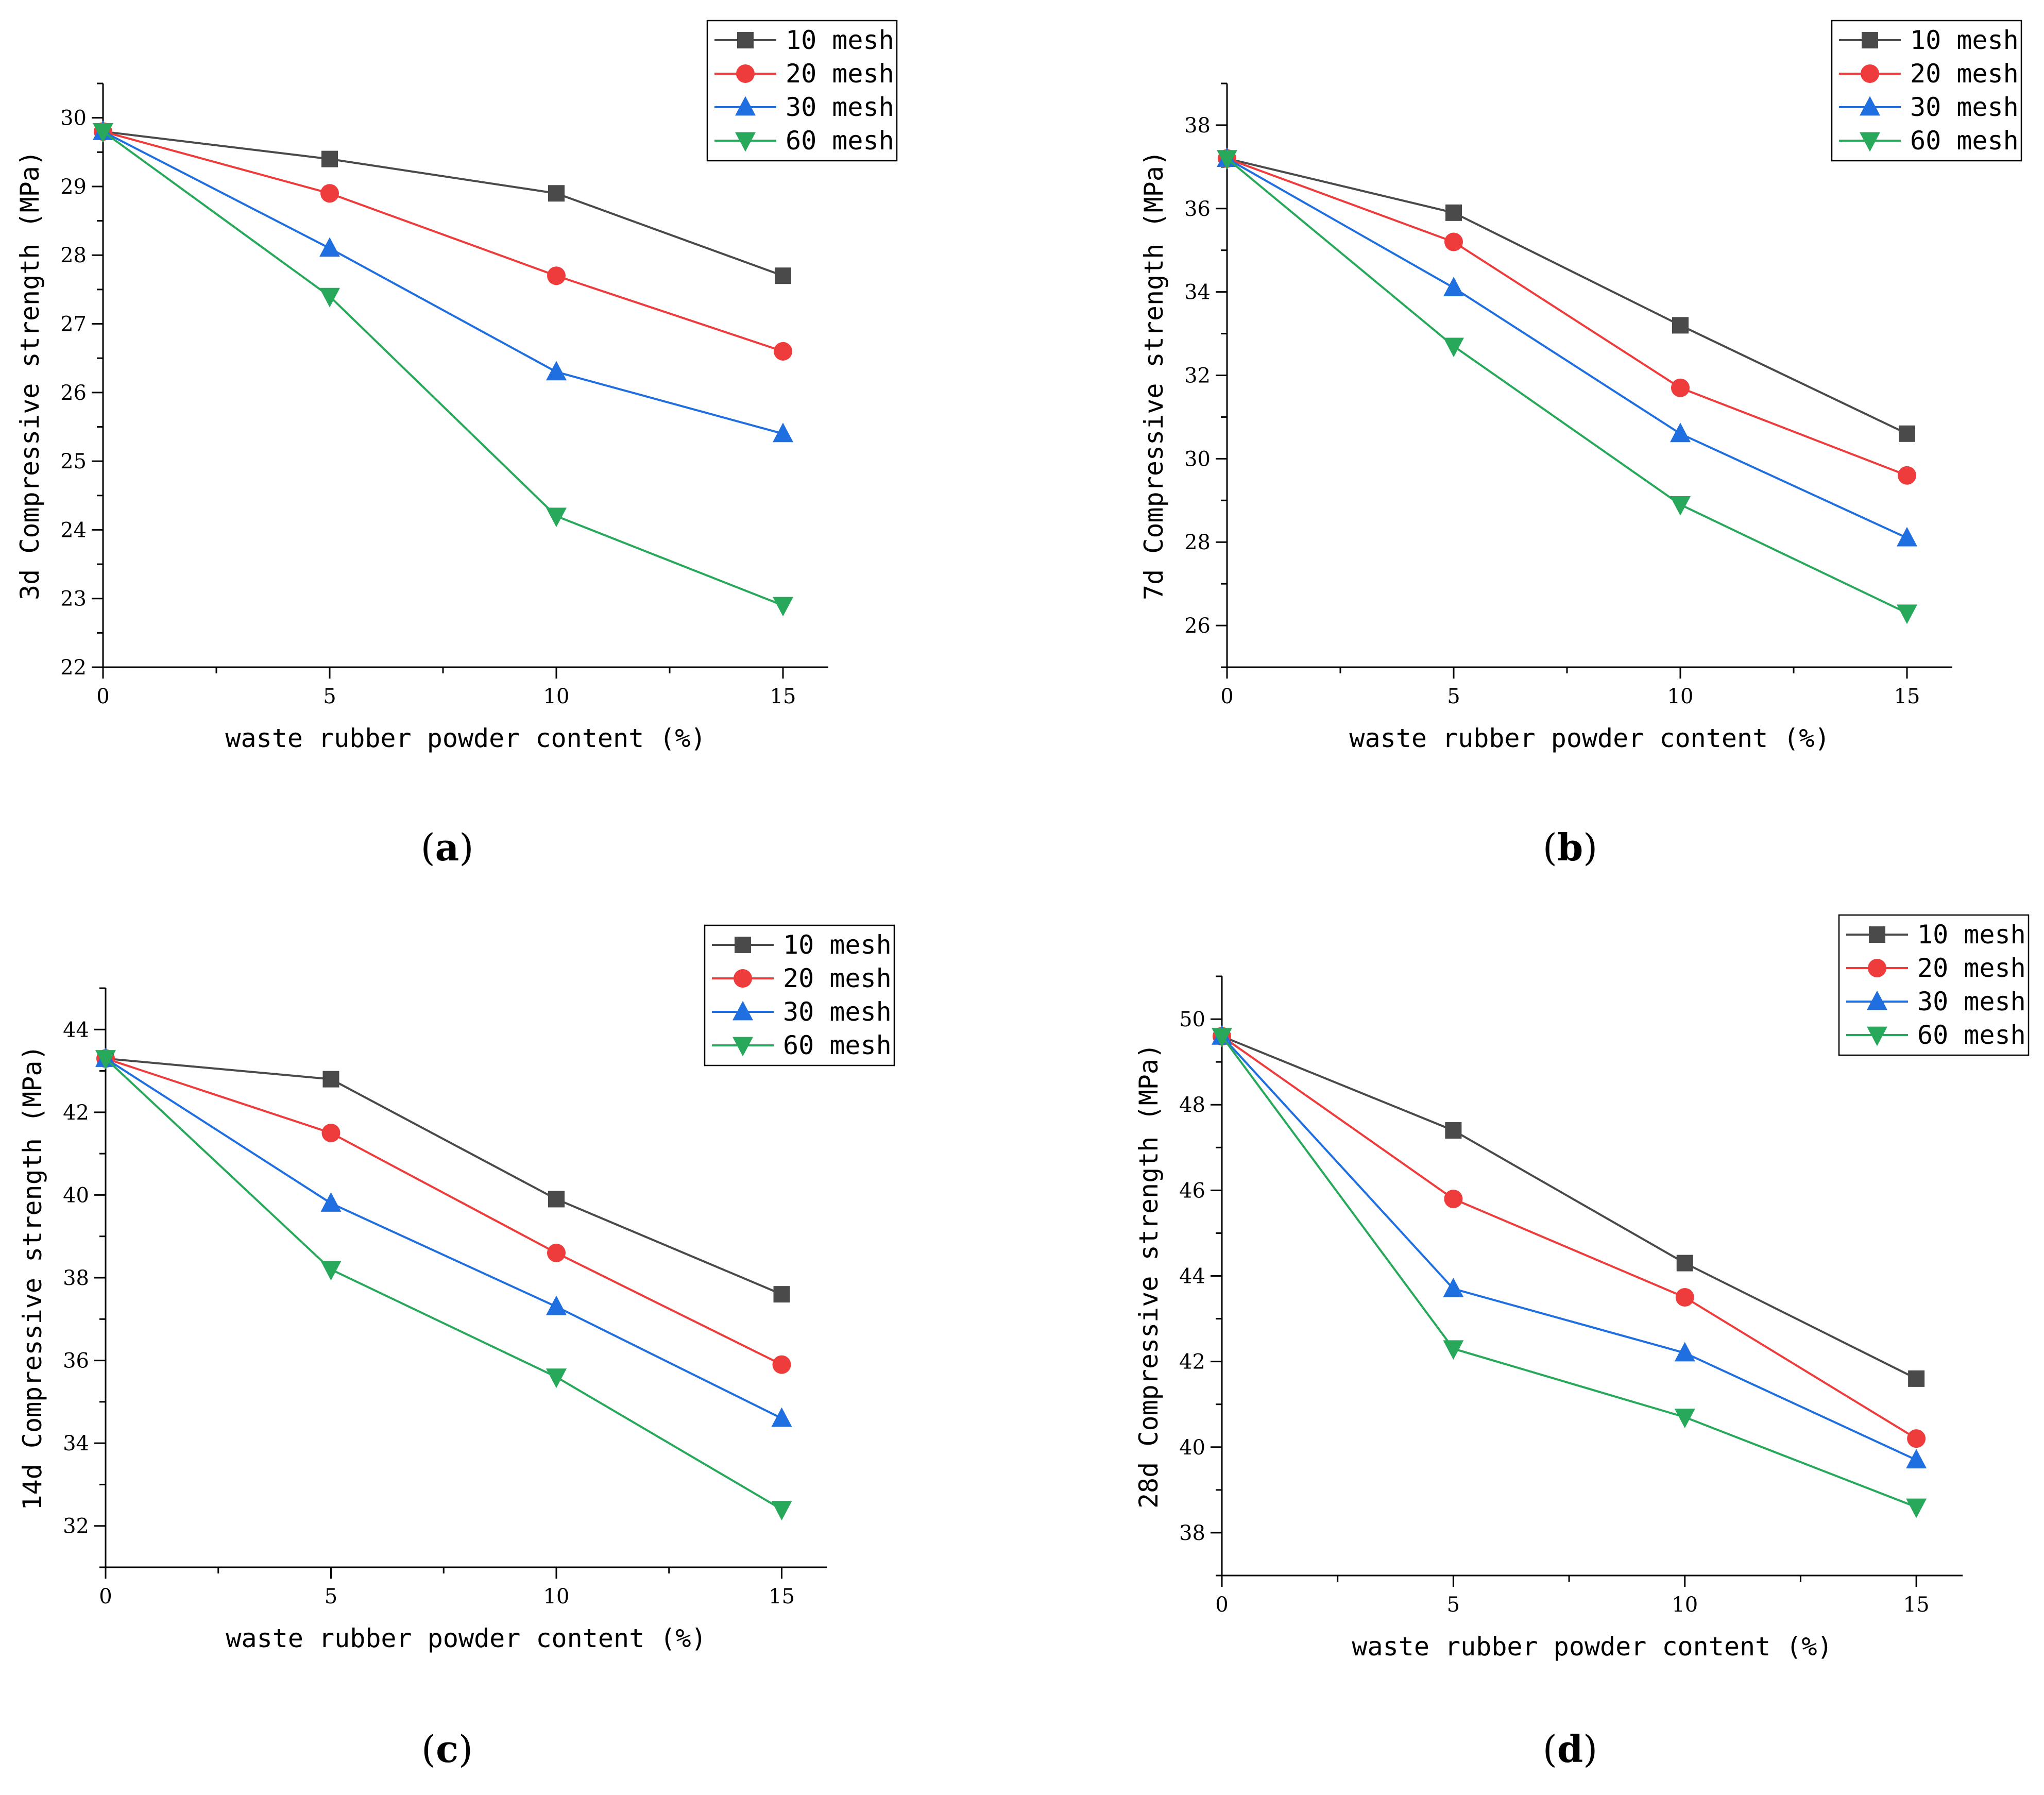  Describe the element at coordinates (329, 696) in the screenshot. I see `x-tick-label: 5` at that location.